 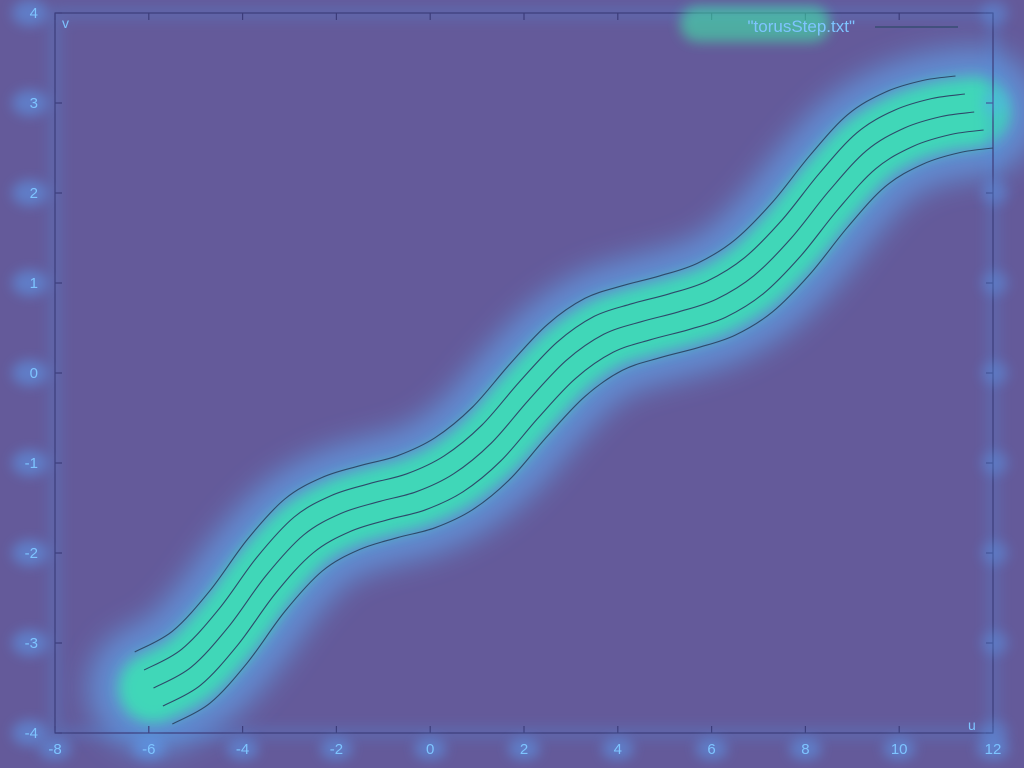 I want to click on y-tick-label: -4, so click(x=31, y=733).